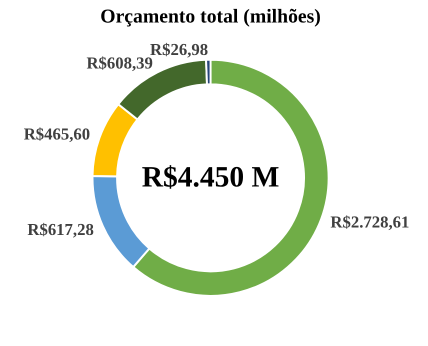  I want to click on text: R$4.450 M, so click(211, 178).